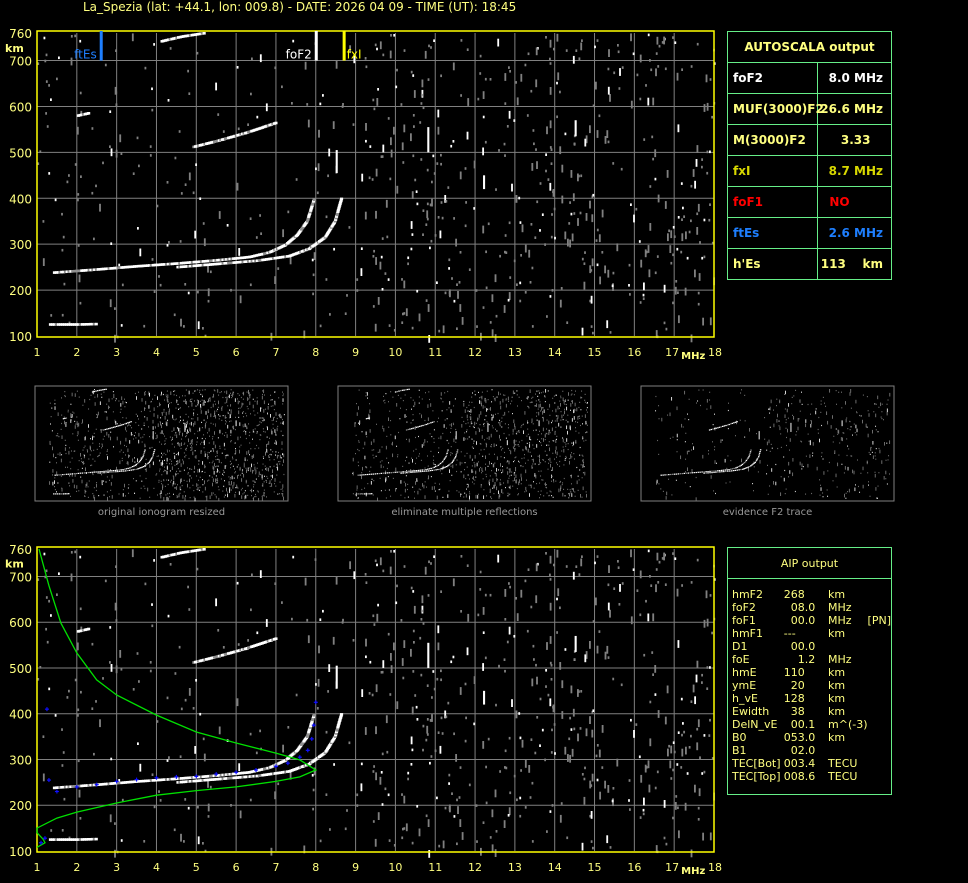 This screenshot has width=968, height=883. What do you see at coordinates (693, 871) in the screenshot?
I see `x-axis-unit: MHz` at bounding box center [693, 871].